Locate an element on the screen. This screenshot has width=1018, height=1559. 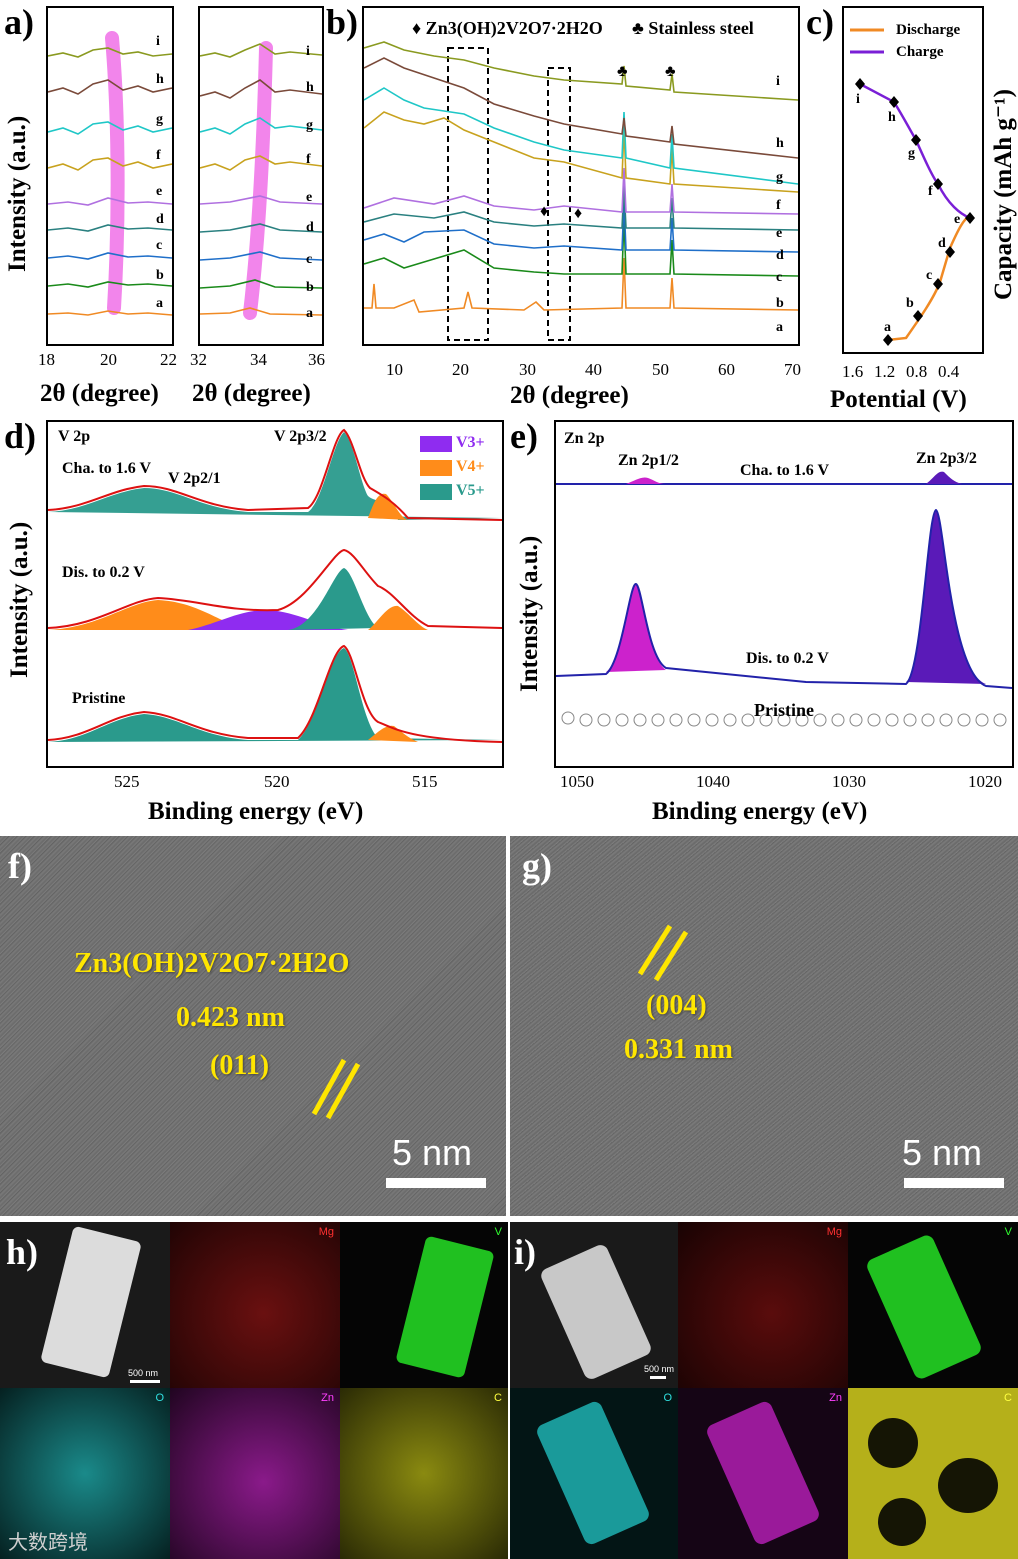
tick: 22 is located at coordinates (168, 359).